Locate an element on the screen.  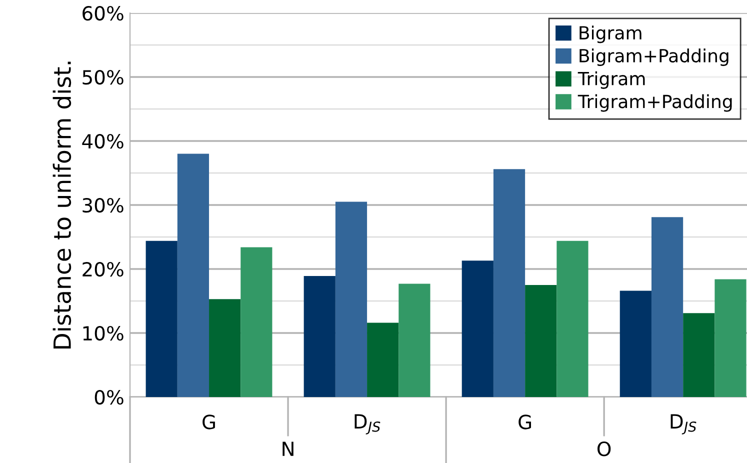
y-tick-label: 0% is located at coordinates (109, 397).